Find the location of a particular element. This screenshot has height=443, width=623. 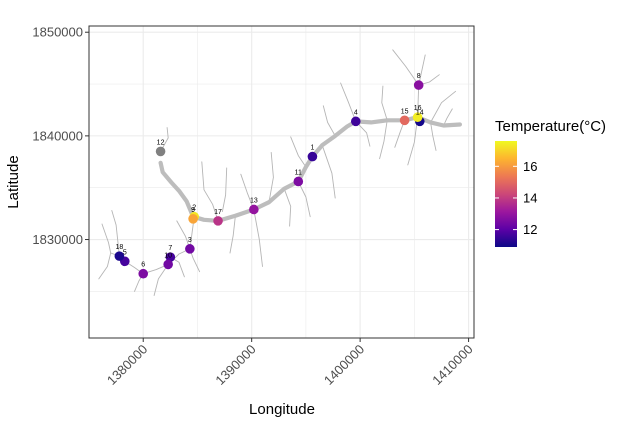

point-label: 6 is located at coordinates (143, 265).